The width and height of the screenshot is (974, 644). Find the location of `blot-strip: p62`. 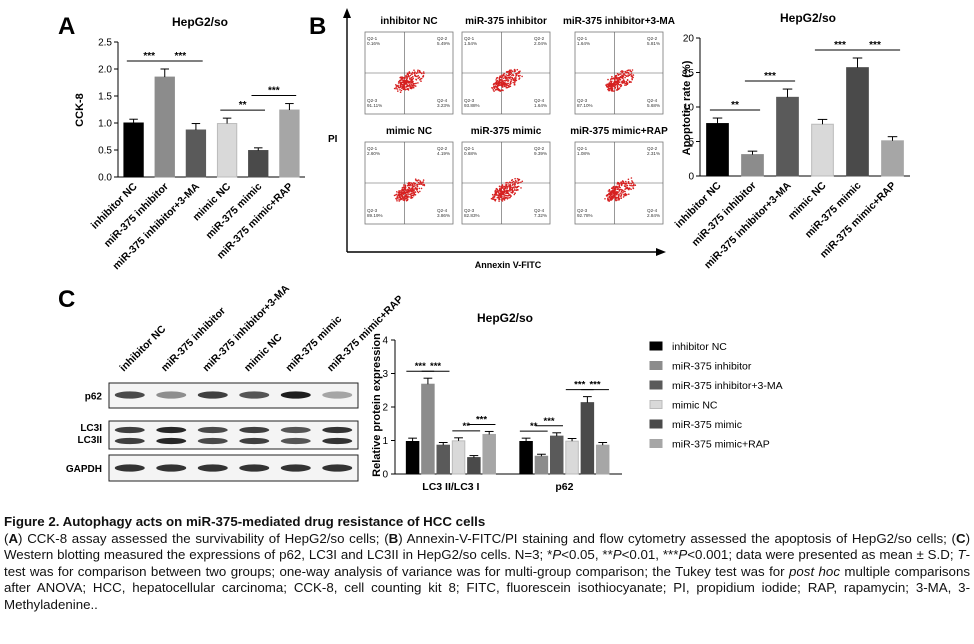

blot-strip: p62 is located at coordinates (222, 395).